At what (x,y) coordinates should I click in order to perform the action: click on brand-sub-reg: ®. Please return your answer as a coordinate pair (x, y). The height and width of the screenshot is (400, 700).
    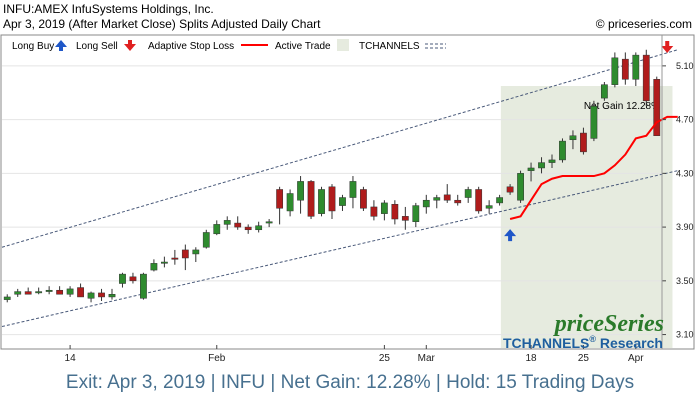
    Looking at the image, I should click on (592, 339).